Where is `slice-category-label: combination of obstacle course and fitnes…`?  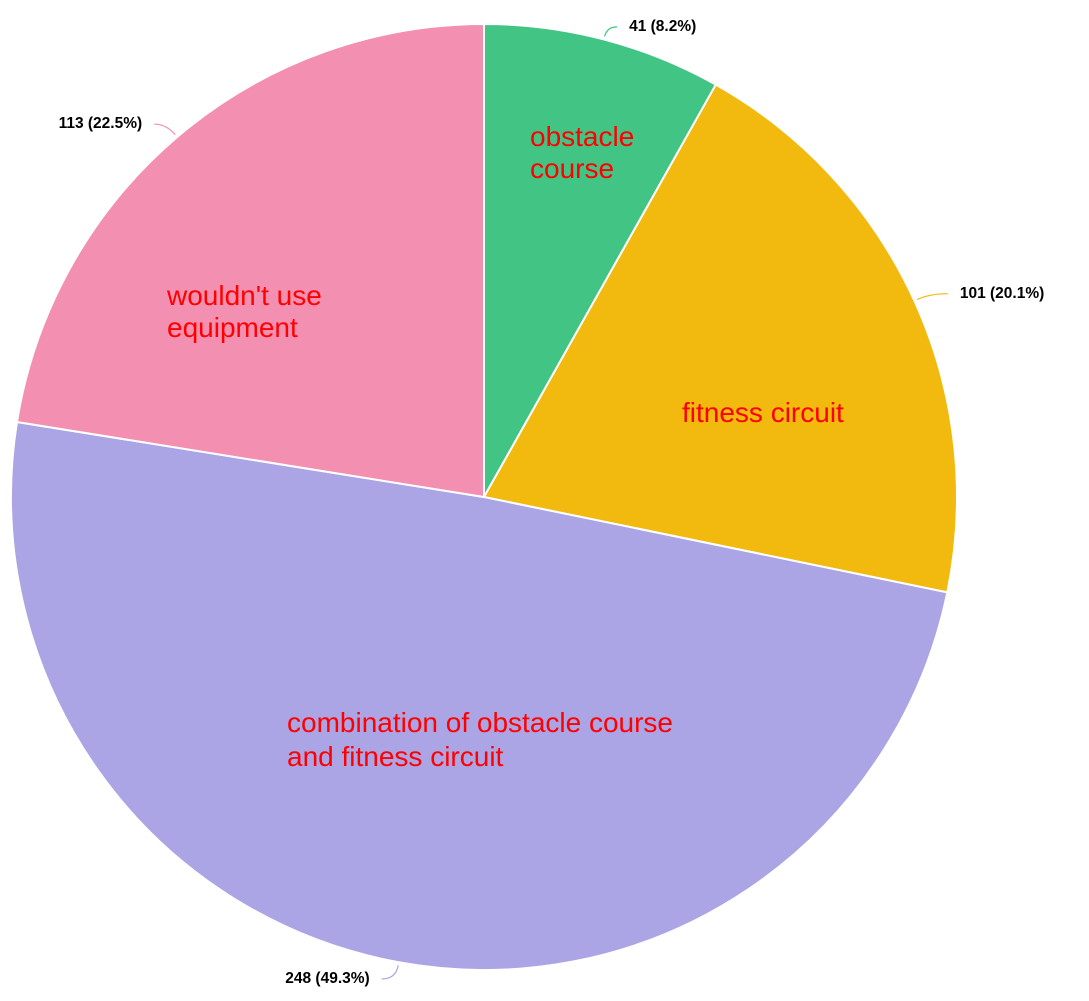 slice-category-label: combination of obstacle course and fitnes… is located at coordinates (480, 739).